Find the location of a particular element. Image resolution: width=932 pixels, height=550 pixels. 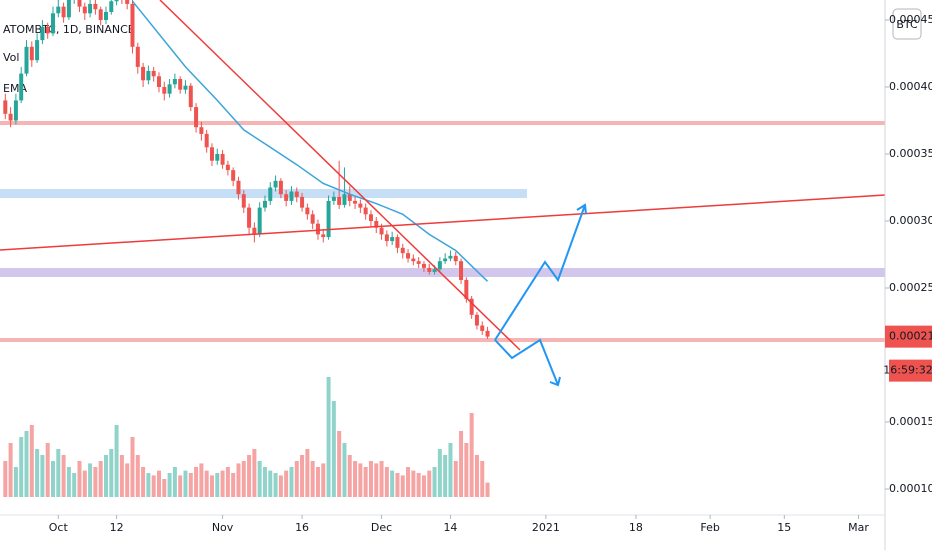

x-tick-label: Mar is located at coordinates (858, 527).